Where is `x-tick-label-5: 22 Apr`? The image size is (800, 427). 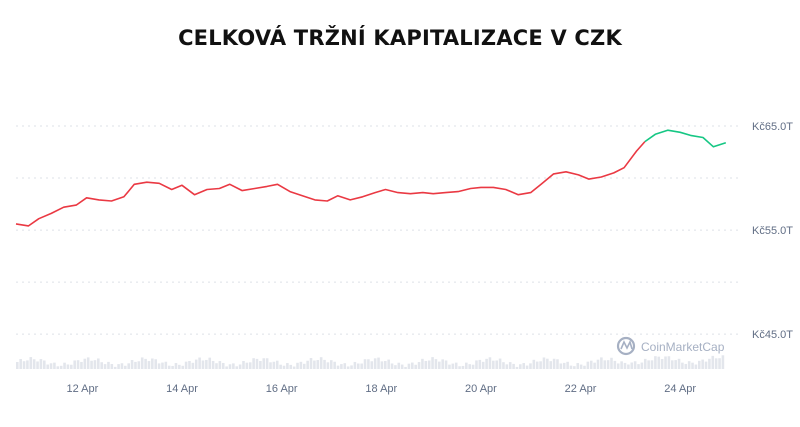 x-tick-label-5: 22 Apr is located at coordinates (581, 389).